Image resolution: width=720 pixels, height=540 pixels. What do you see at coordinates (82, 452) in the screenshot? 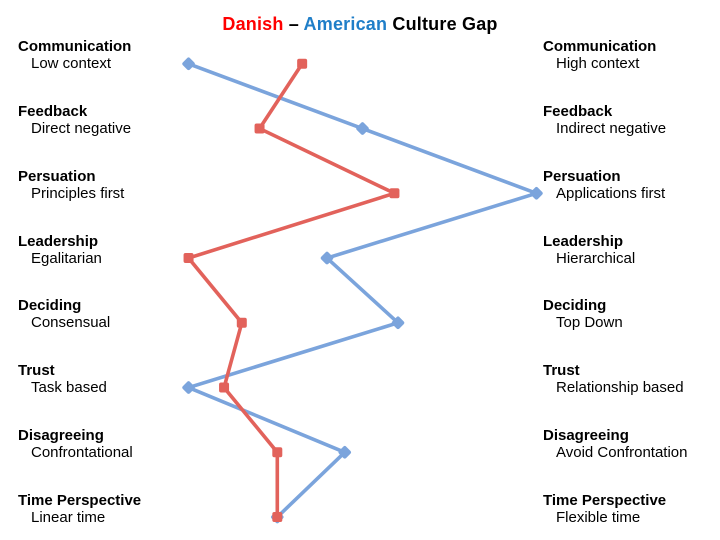
I see `dimension-pole-label: Confrontational` at bounding box center [82, 452].